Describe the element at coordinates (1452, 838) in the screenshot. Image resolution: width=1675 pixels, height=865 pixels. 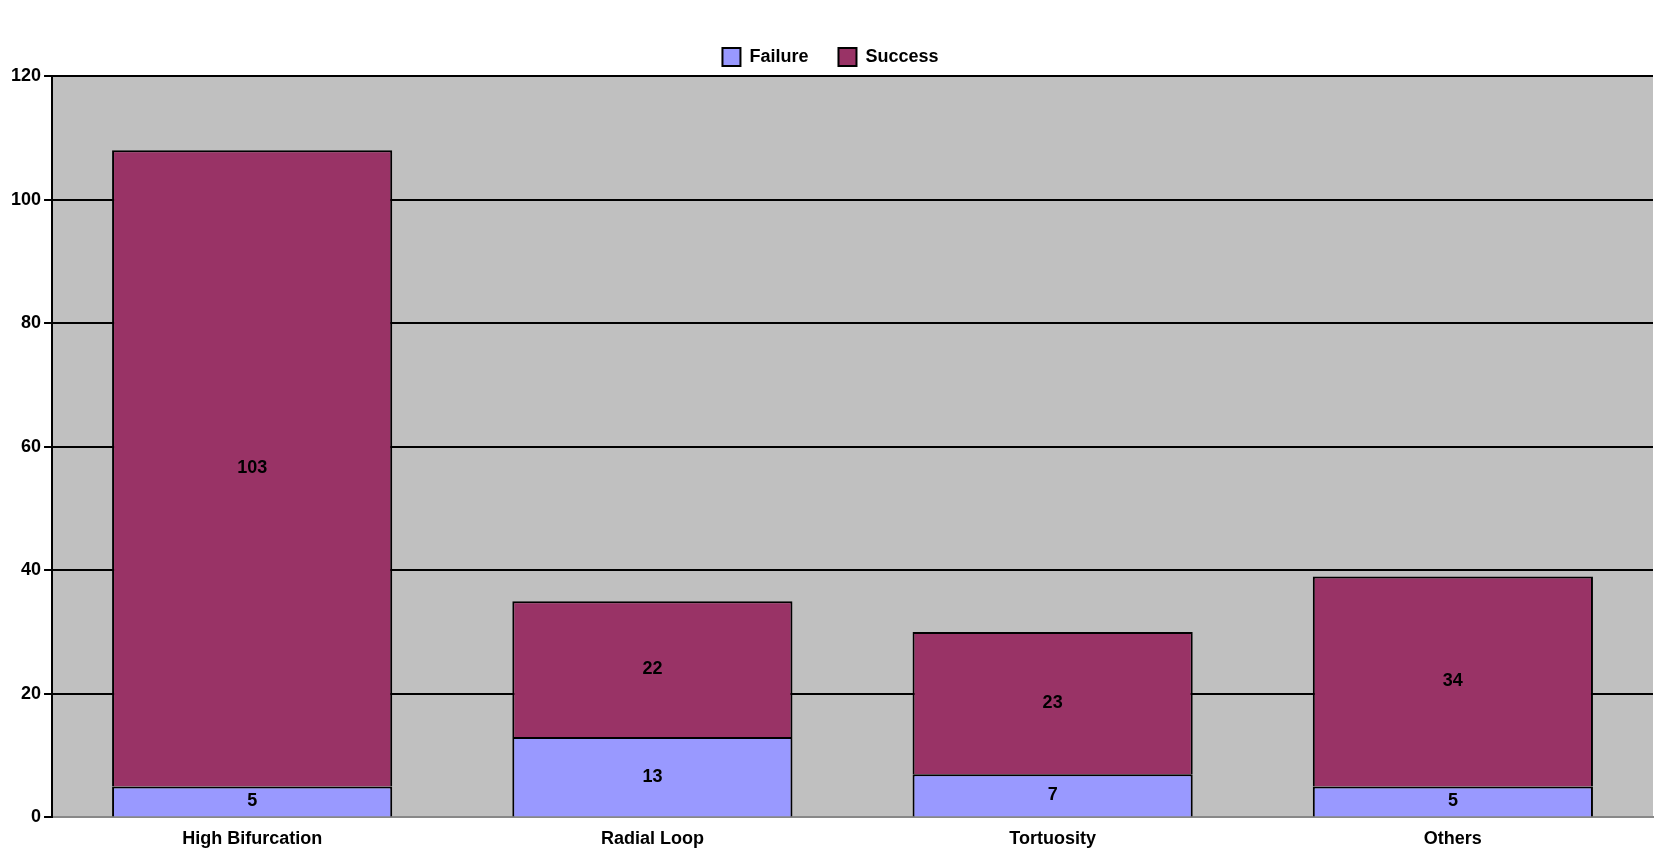
I see `x-tick-label: Others` at that location.